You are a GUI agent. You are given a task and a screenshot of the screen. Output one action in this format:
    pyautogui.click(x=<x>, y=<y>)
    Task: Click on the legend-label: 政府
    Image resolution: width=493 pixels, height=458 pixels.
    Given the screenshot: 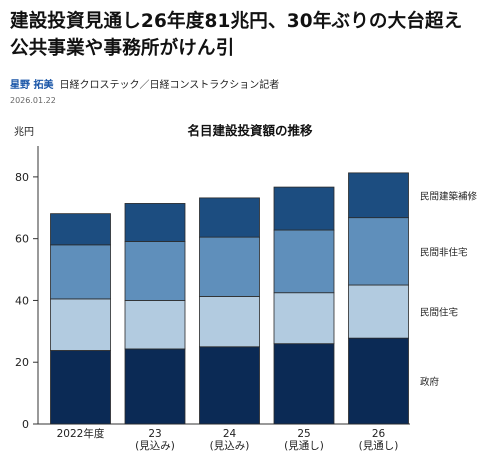 What is the action you would take?
    pyautogui.click(x=430, y=382)
    